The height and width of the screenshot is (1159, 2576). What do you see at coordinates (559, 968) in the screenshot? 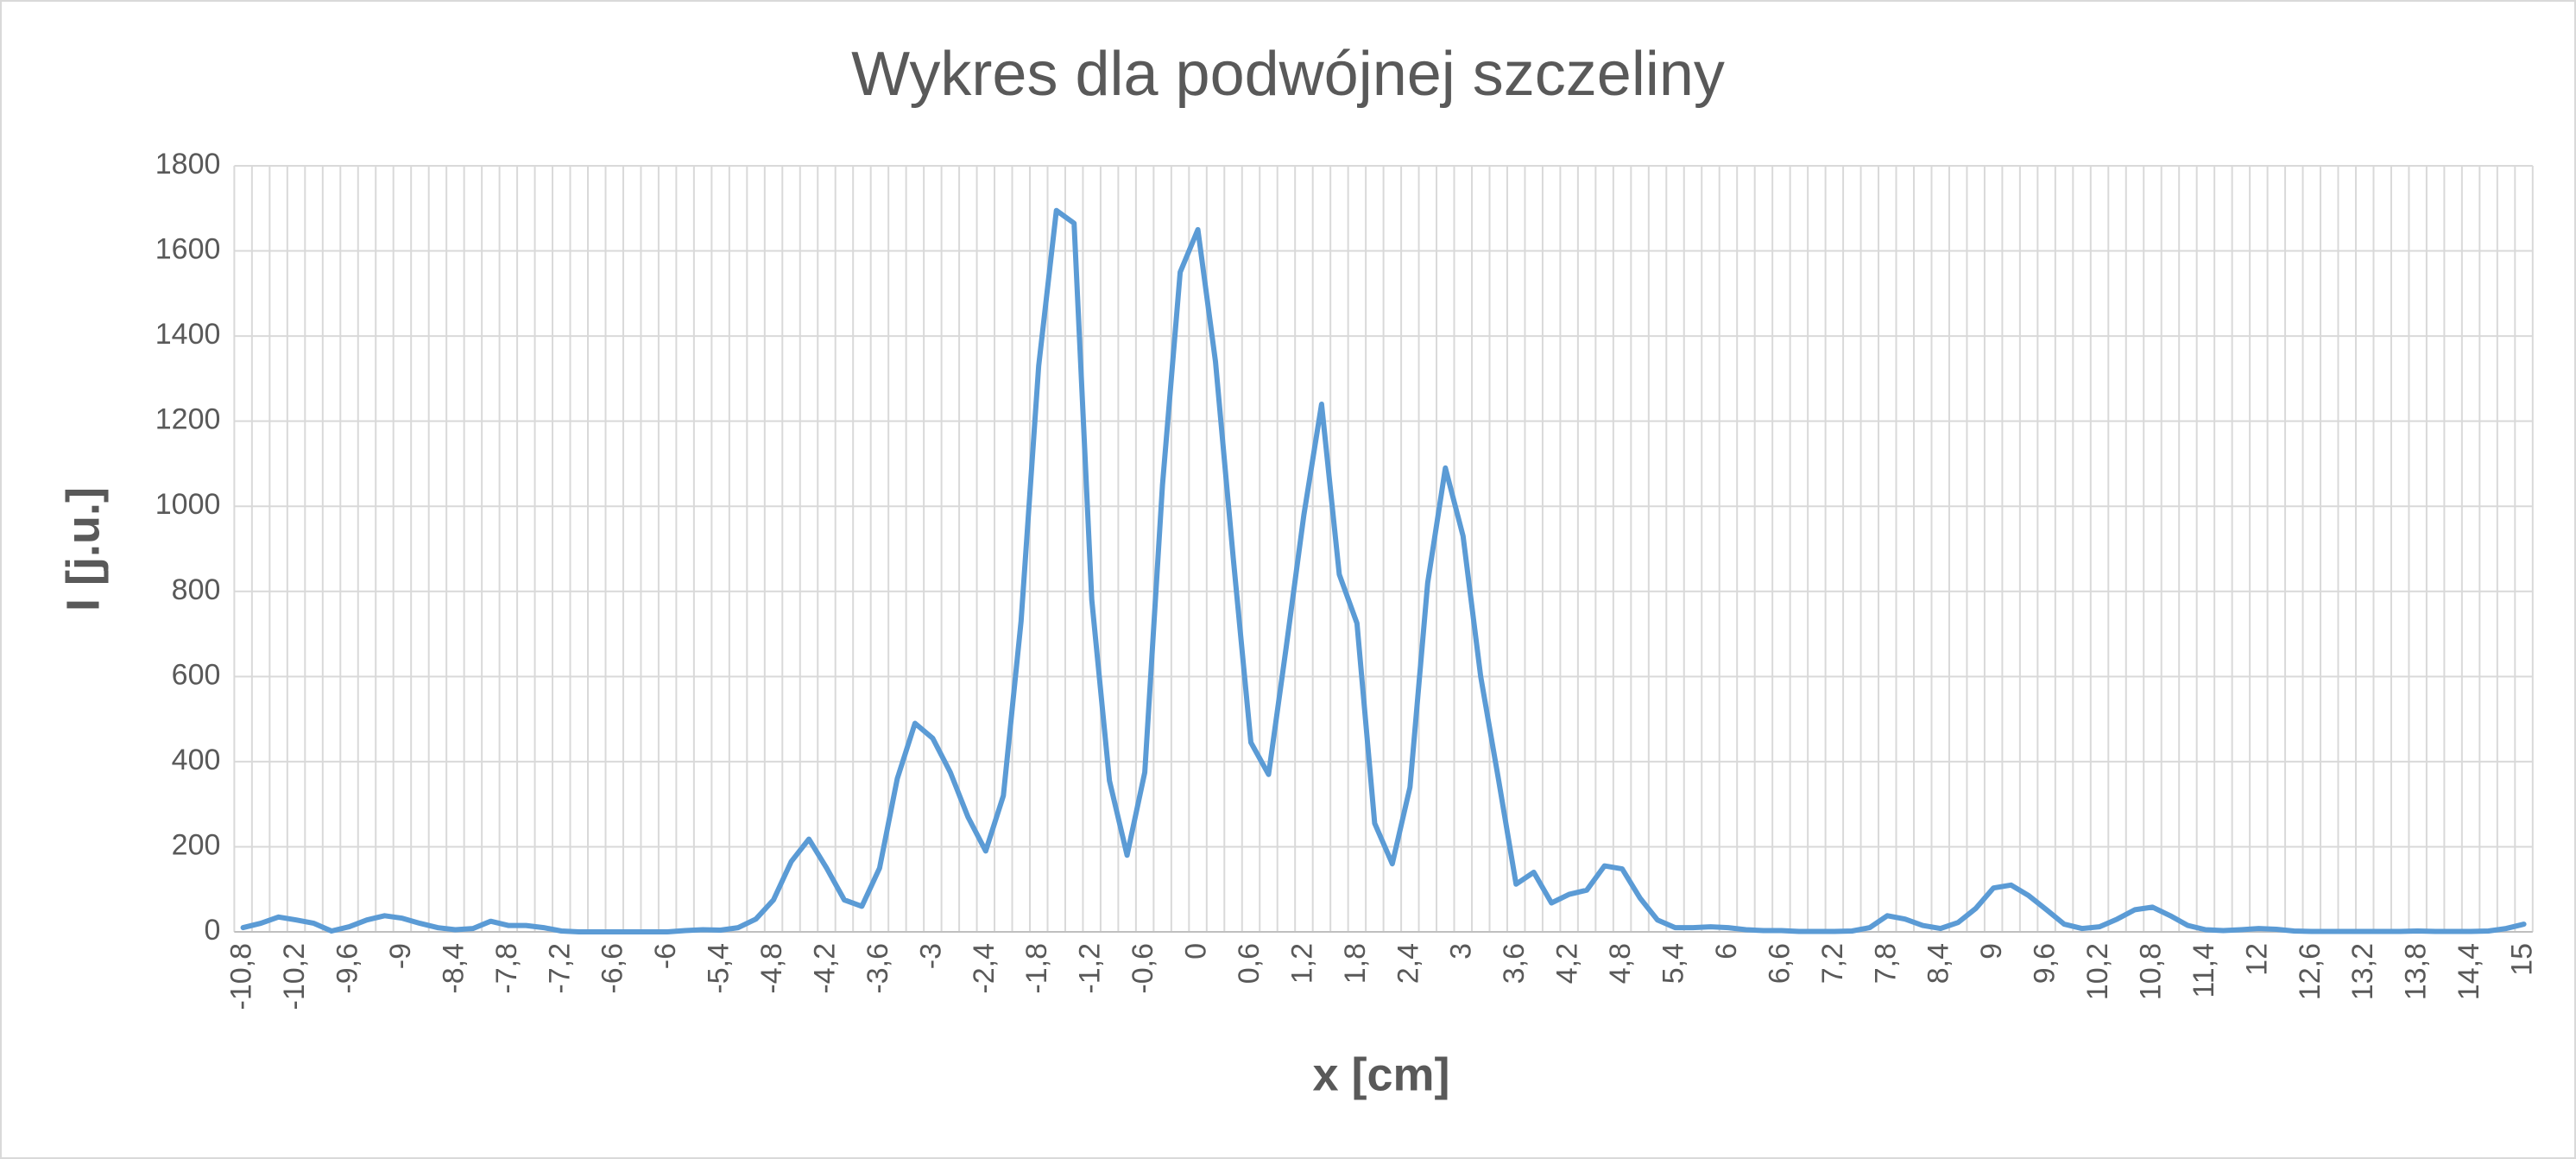
I see `x-tick-label: -7,2` at bounding box center [559, 968].